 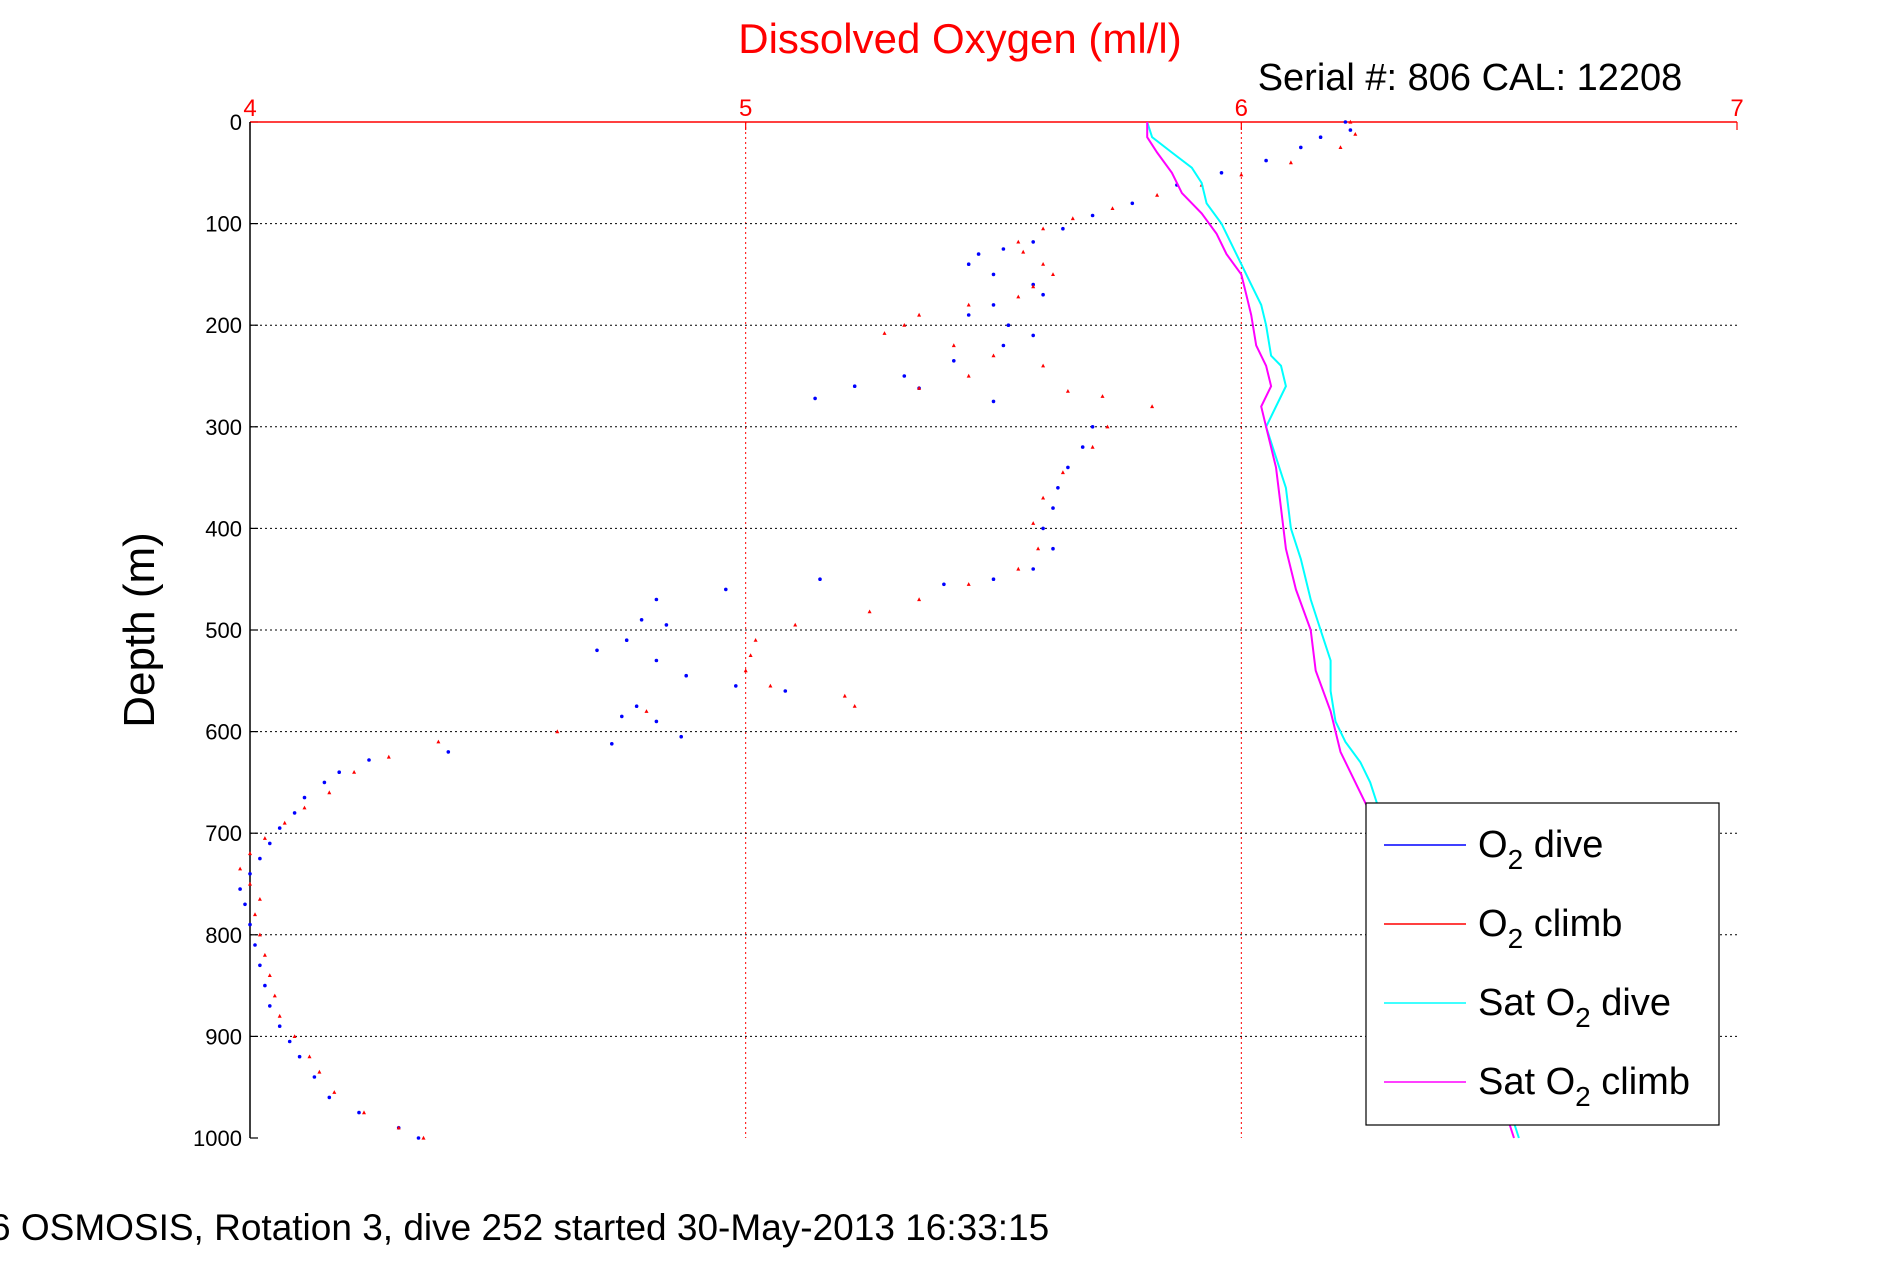 What do you see at coordinates (236, 122) in the screenshot?
I see `y-tick-label: 0` at bounding box center [236, 122].